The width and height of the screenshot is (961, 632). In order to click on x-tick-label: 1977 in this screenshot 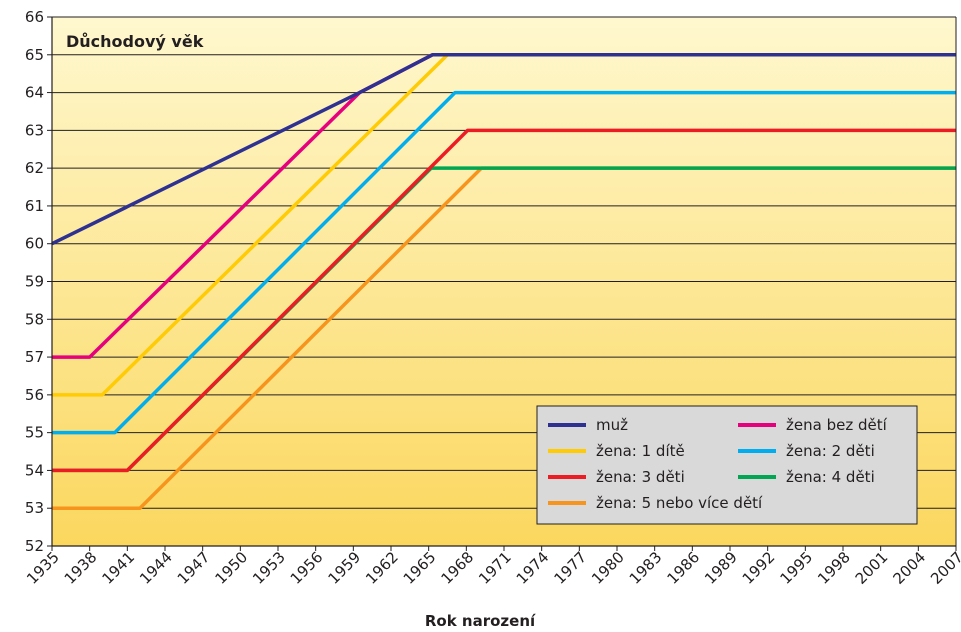, I will do `click(570, 568)`.